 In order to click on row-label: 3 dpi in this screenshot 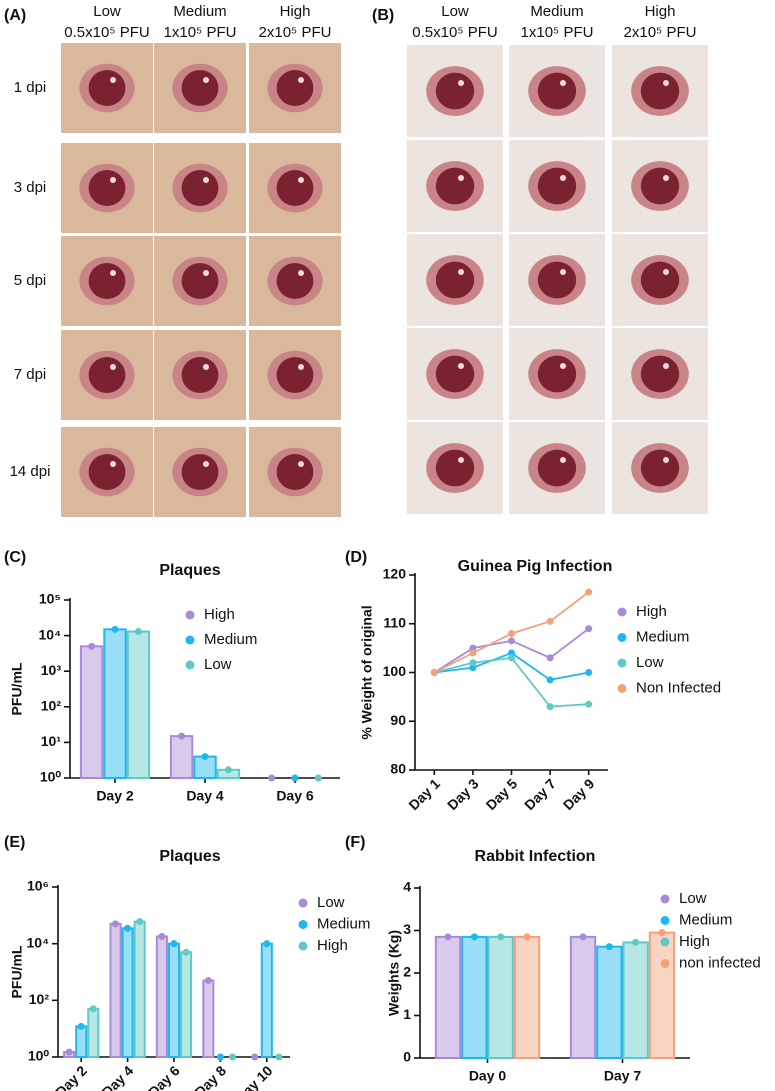, I will do `click(30, 187)`.